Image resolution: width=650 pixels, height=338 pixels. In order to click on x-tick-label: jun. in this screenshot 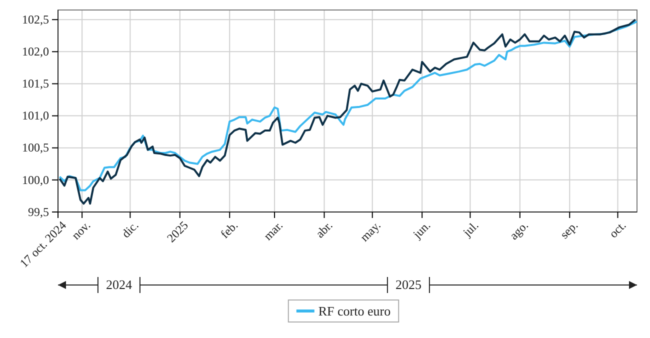, I will do `click(422, 230)`.